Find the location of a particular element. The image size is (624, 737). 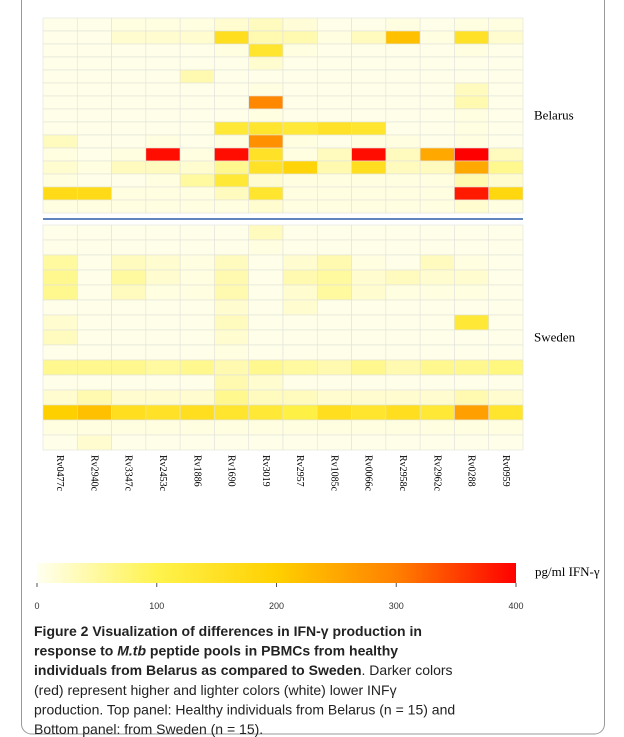

caption-text: peptide pools in PBMCs from healthy is located at coordinates (272, 651).